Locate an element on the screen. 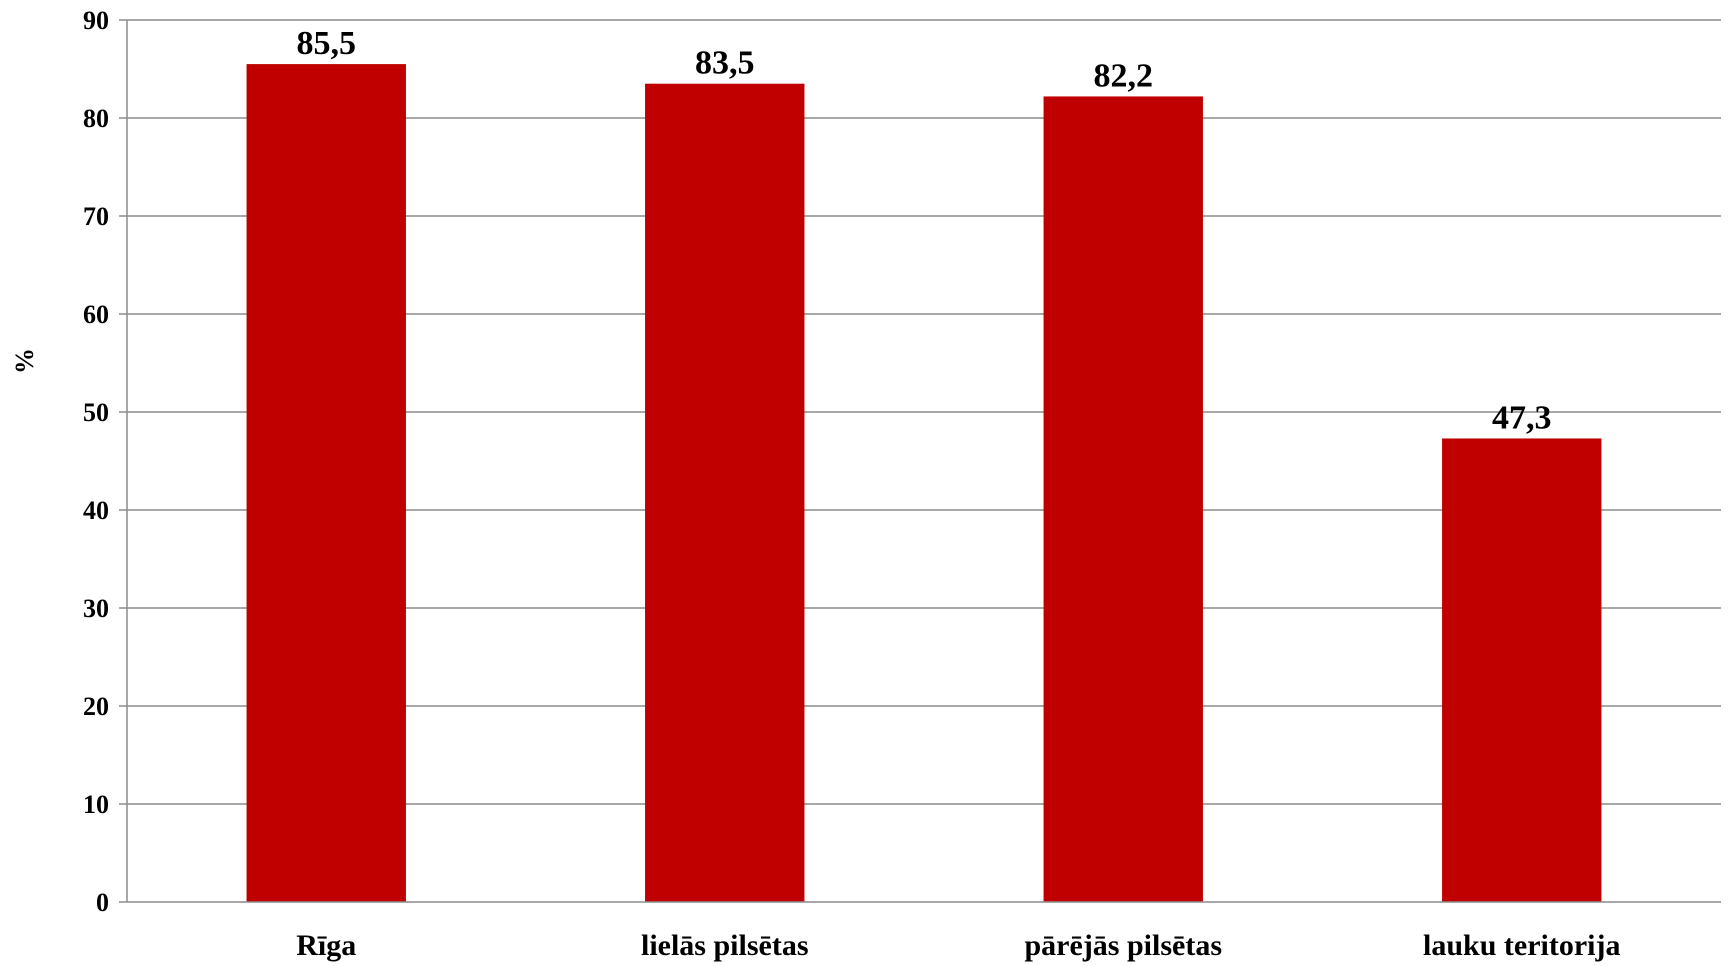 This screenshot has width=1729, height=966. data-label: 82,2 is located at coordinates (1124, 75).